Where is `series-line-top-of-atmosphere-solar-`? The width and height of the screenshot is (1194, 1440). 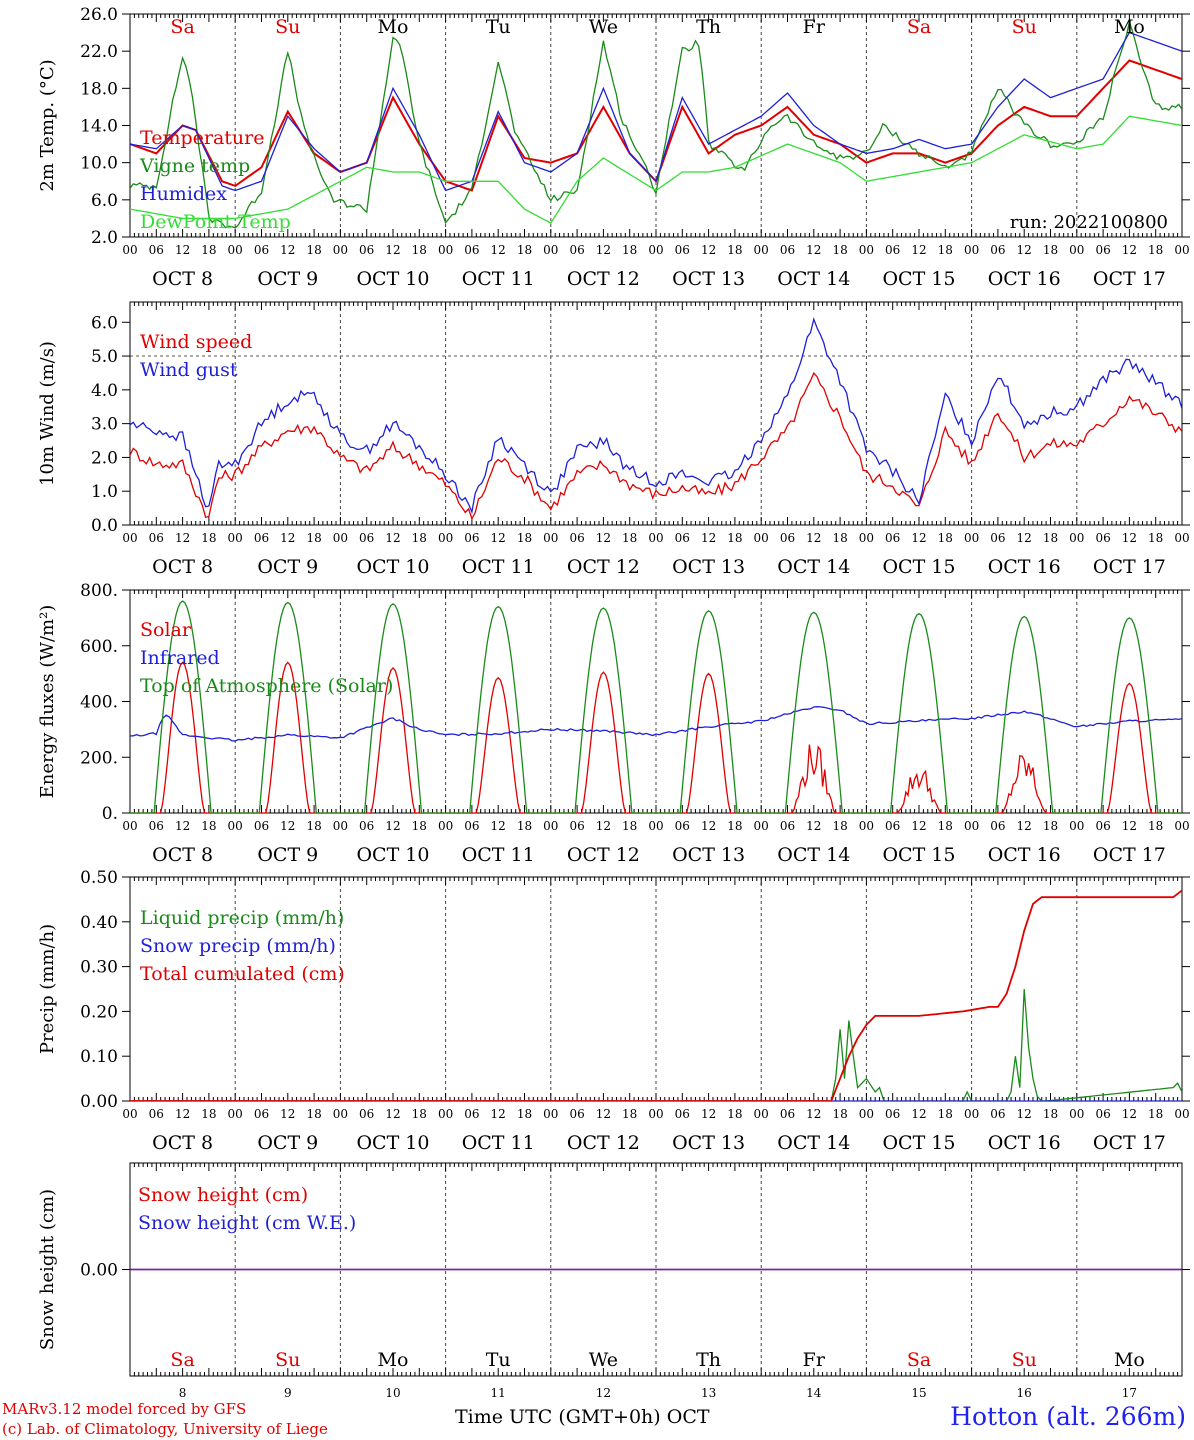
series-line-top-of-atmosphere-solar- is located at coordinates (656, 706).